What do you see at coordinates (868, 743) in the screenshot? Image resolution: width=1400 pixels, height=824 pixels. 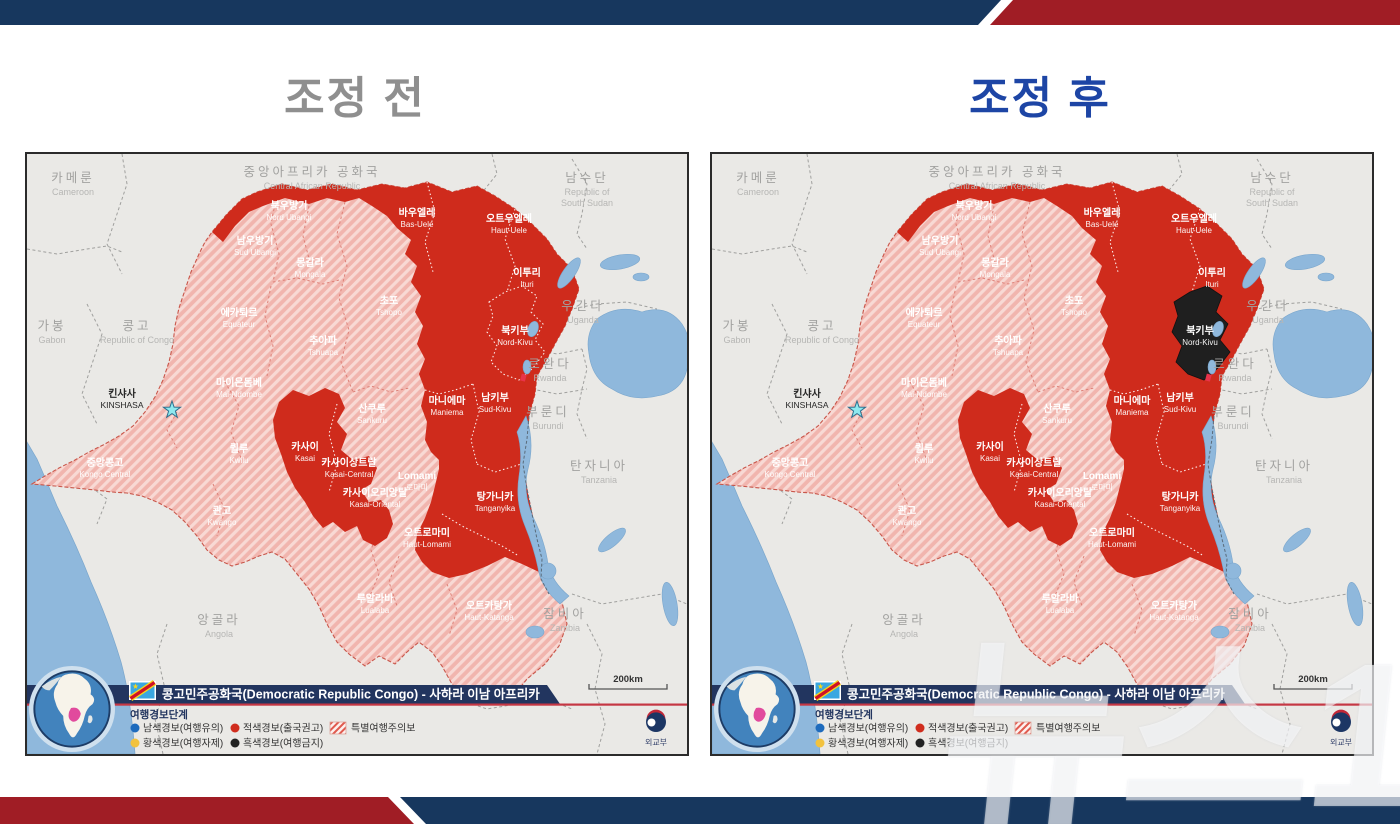 I see `svg-text: 황색경보(여행자제)` at bounding box center [868, 743].